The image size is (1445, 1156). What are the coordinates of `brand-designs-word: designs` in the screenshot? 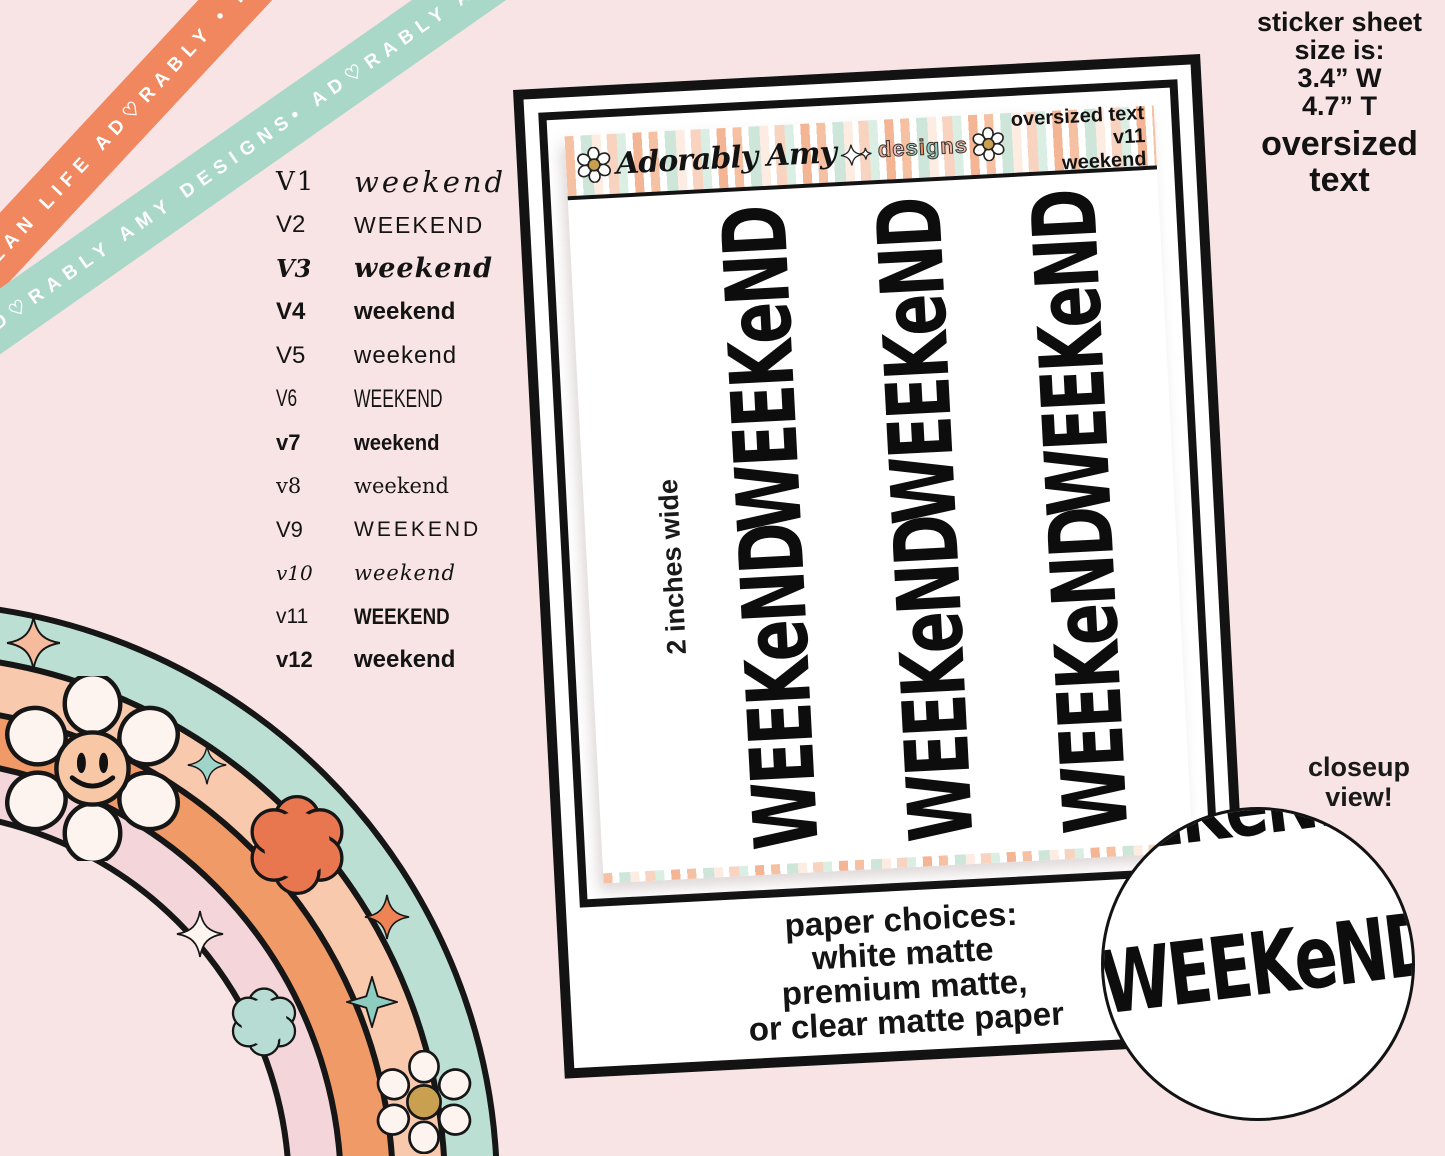 It's located at (923, 147).